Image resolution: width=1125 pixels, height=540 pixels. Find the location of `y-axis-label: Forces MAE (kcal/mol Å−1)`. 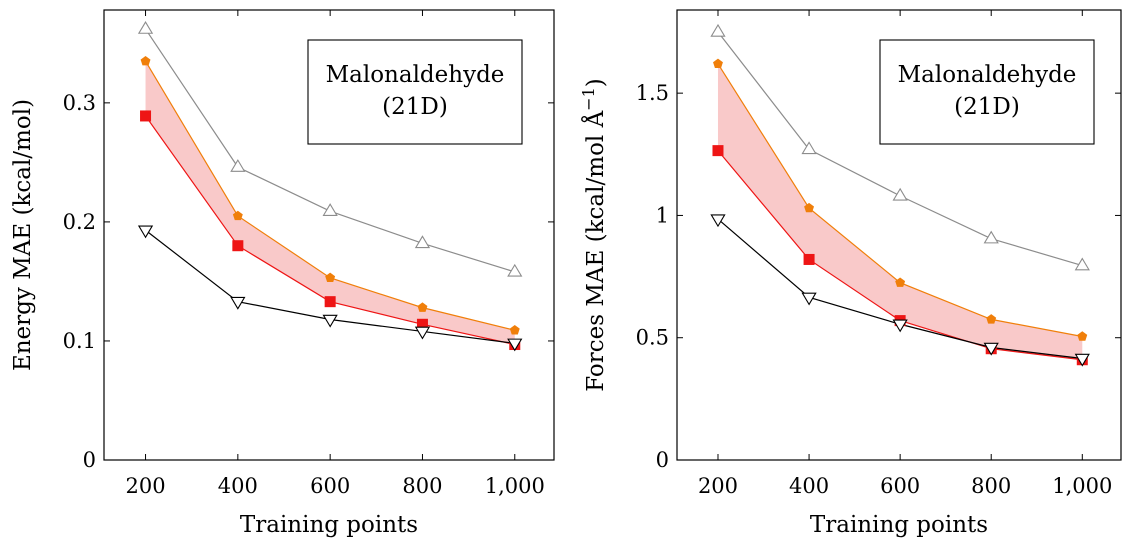

y-axis-label: Forces MAE (kcal/mol Å−1) is located at coordinates (594, 235).